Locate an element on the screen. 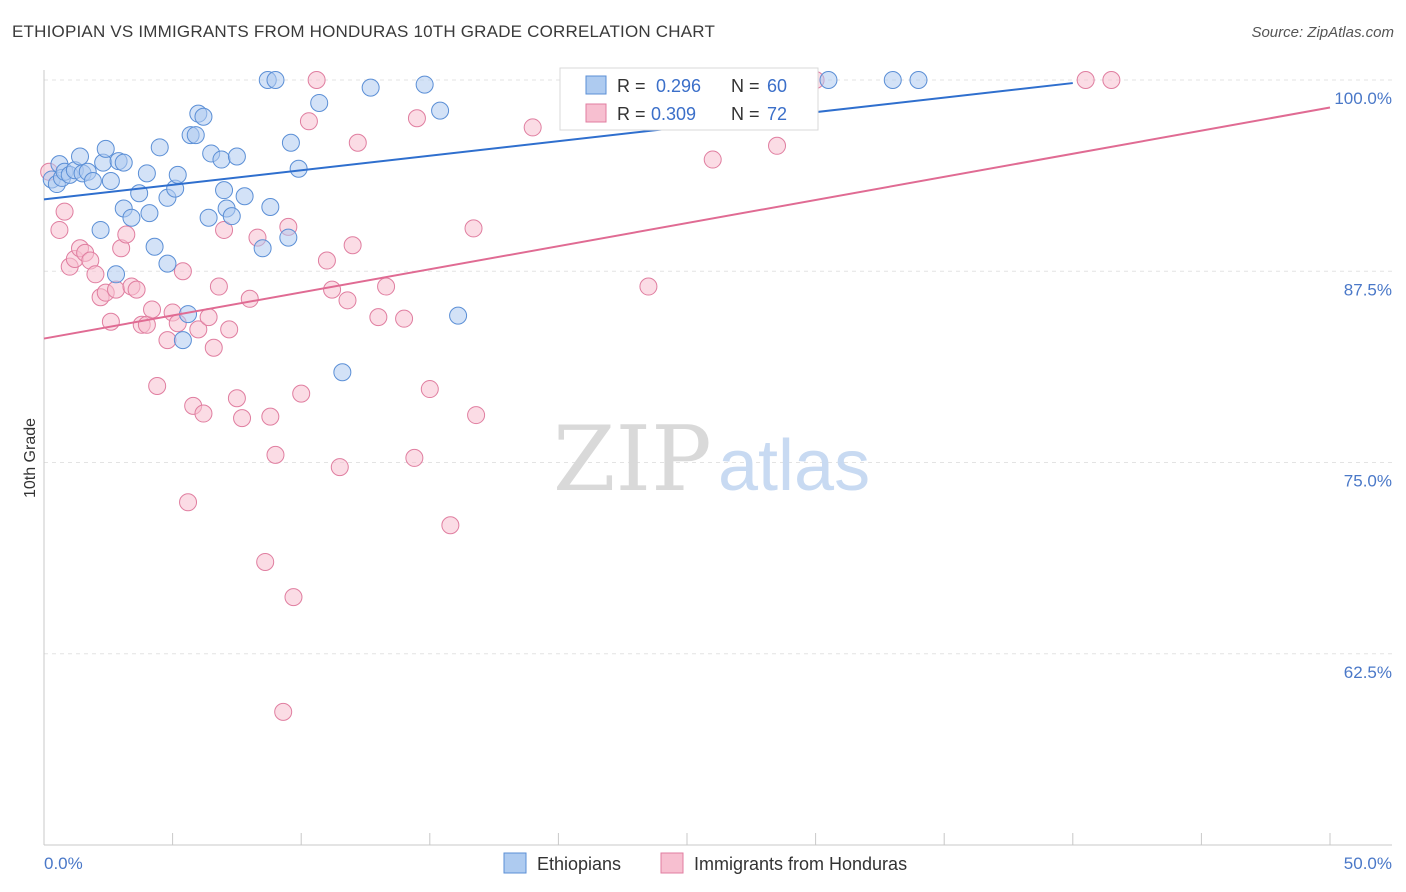 The image size is (1406, 892). bottom-legend-label-honduras: Immigrants from Honduras is located at coordinates (800, 864).